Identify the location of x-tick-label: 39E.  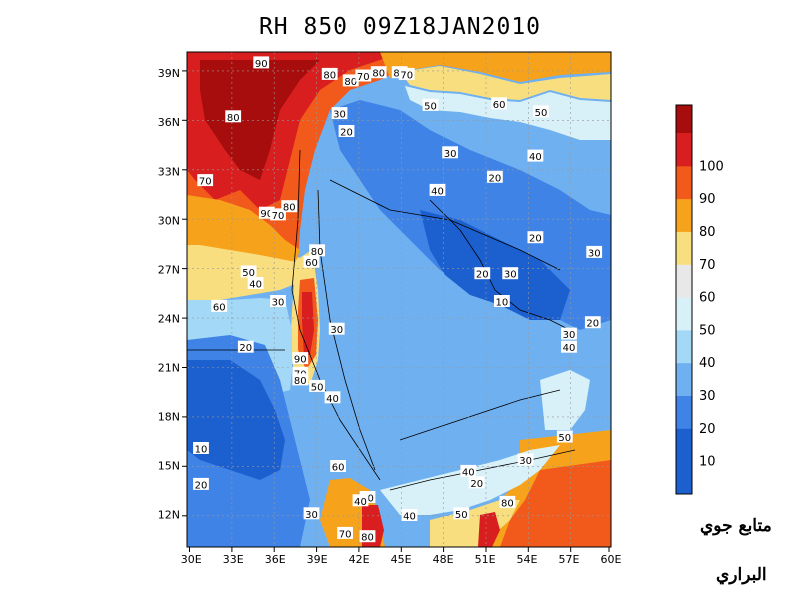
(317, 559).